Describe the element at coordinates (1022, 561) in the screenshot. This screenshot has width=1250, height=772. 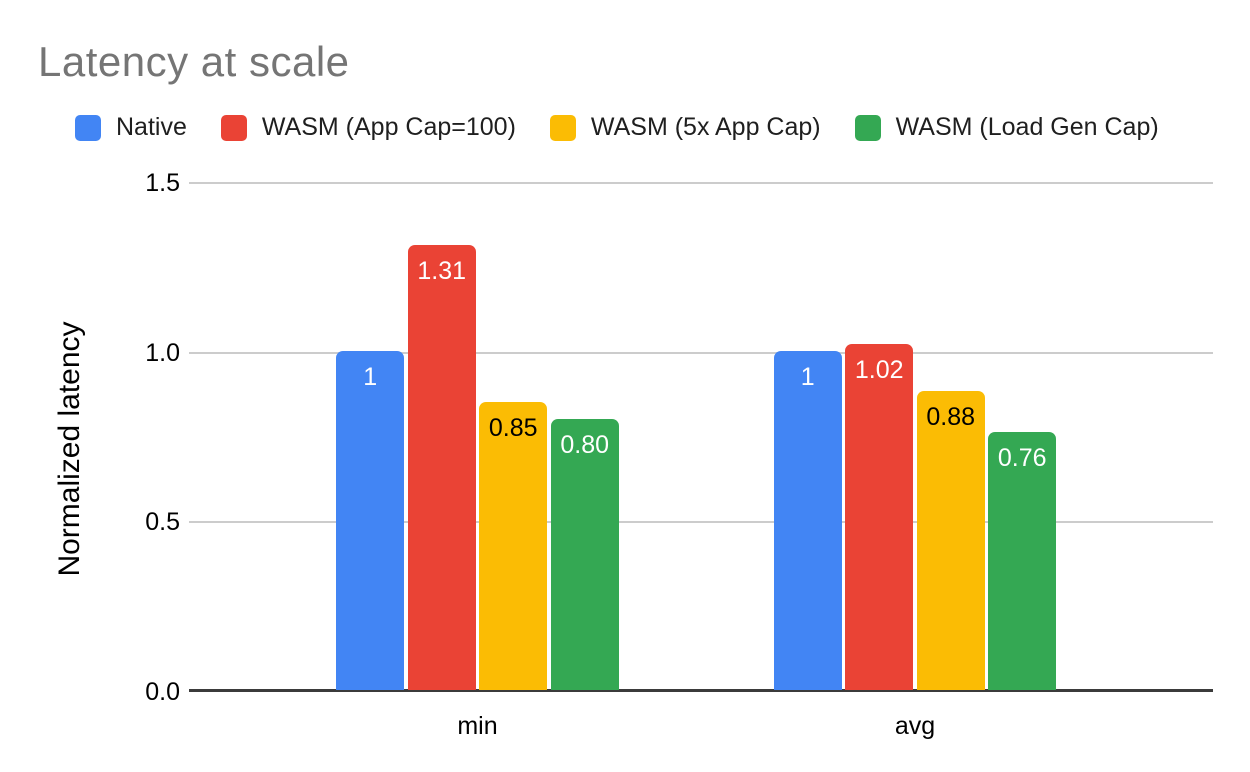
I see `bar-wasm-load-gen-cap-avg: 0.76` at that location.